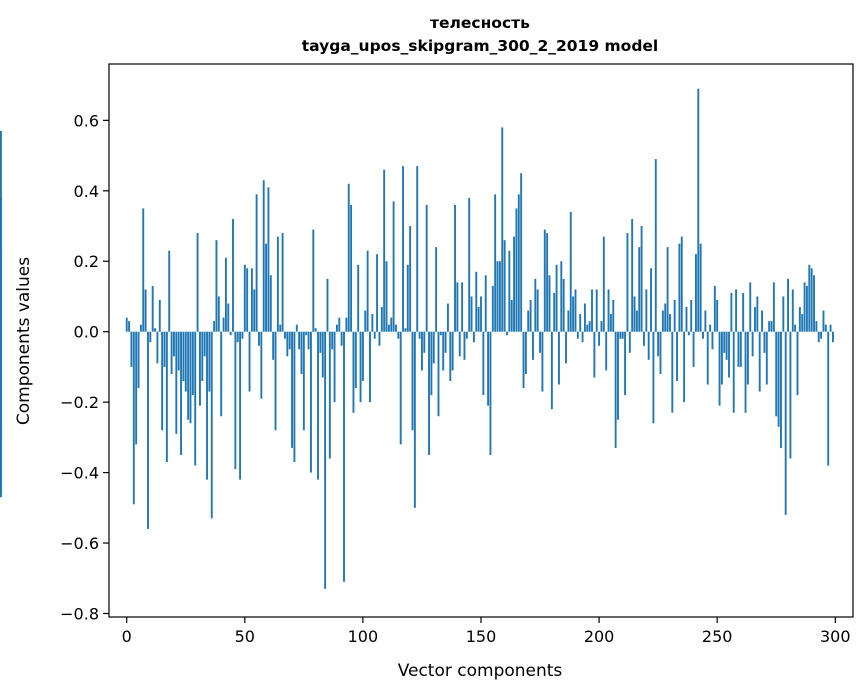 This screenshot has width=867, height=696. What do you see at coordinates (79, 613) in the screenshot?
I see `y-tick-label: −0.8` at bounding box center [79, 613].